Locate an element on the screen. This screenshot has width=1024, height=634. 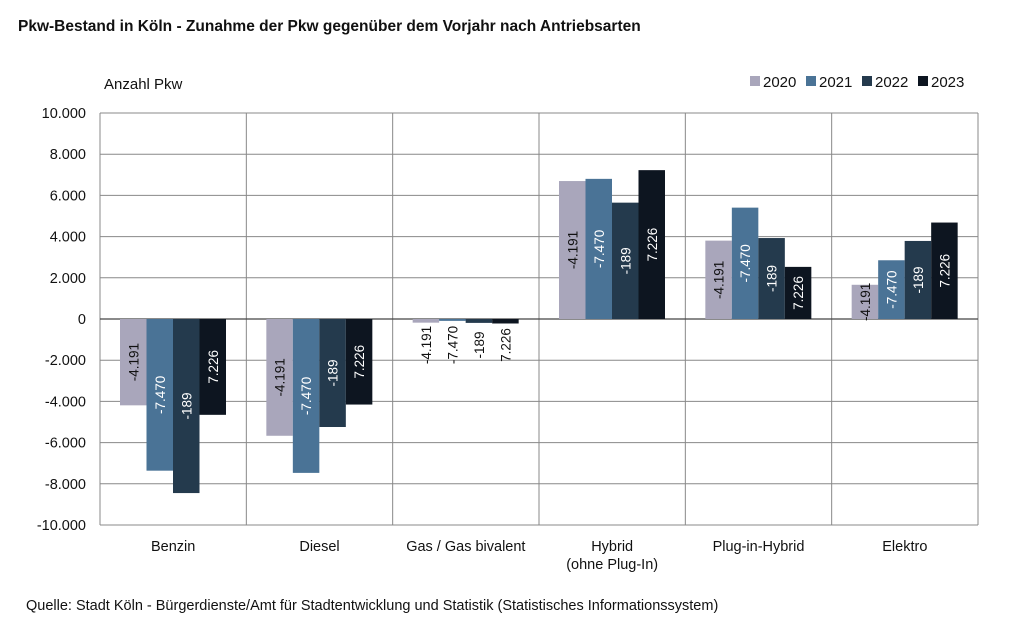
y-tick-label: -8.000 is located at coordinates (65, 485).